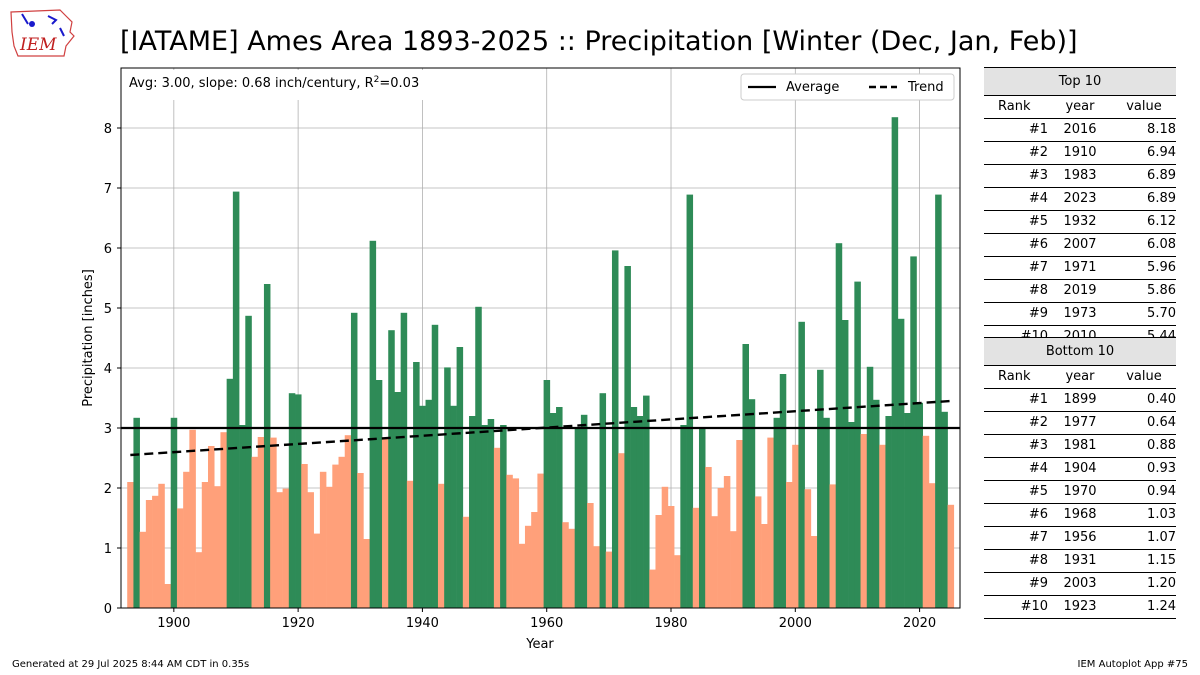 The width and height of the screenshot is (1200, 675). I want to click on bar-1983, so click(690, 401).